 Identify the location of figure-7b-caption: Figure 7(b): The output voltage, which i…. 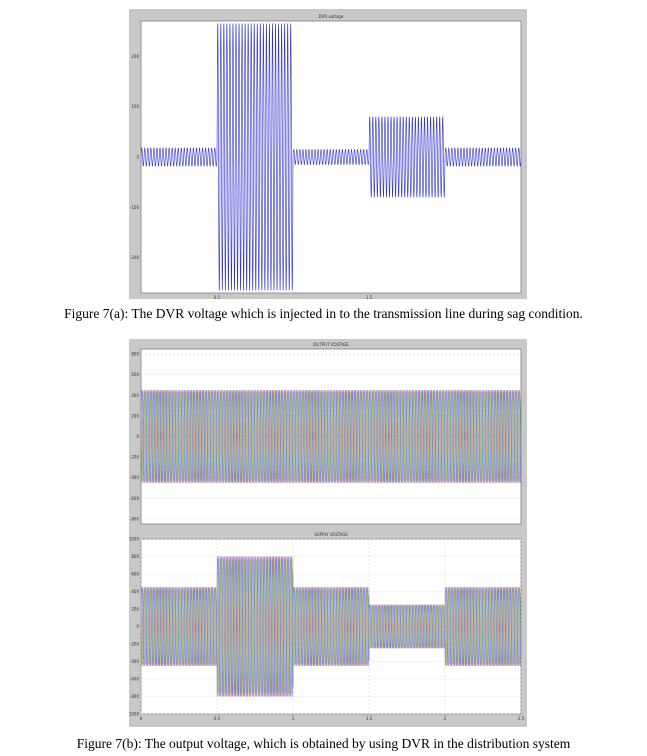
(323, 743).